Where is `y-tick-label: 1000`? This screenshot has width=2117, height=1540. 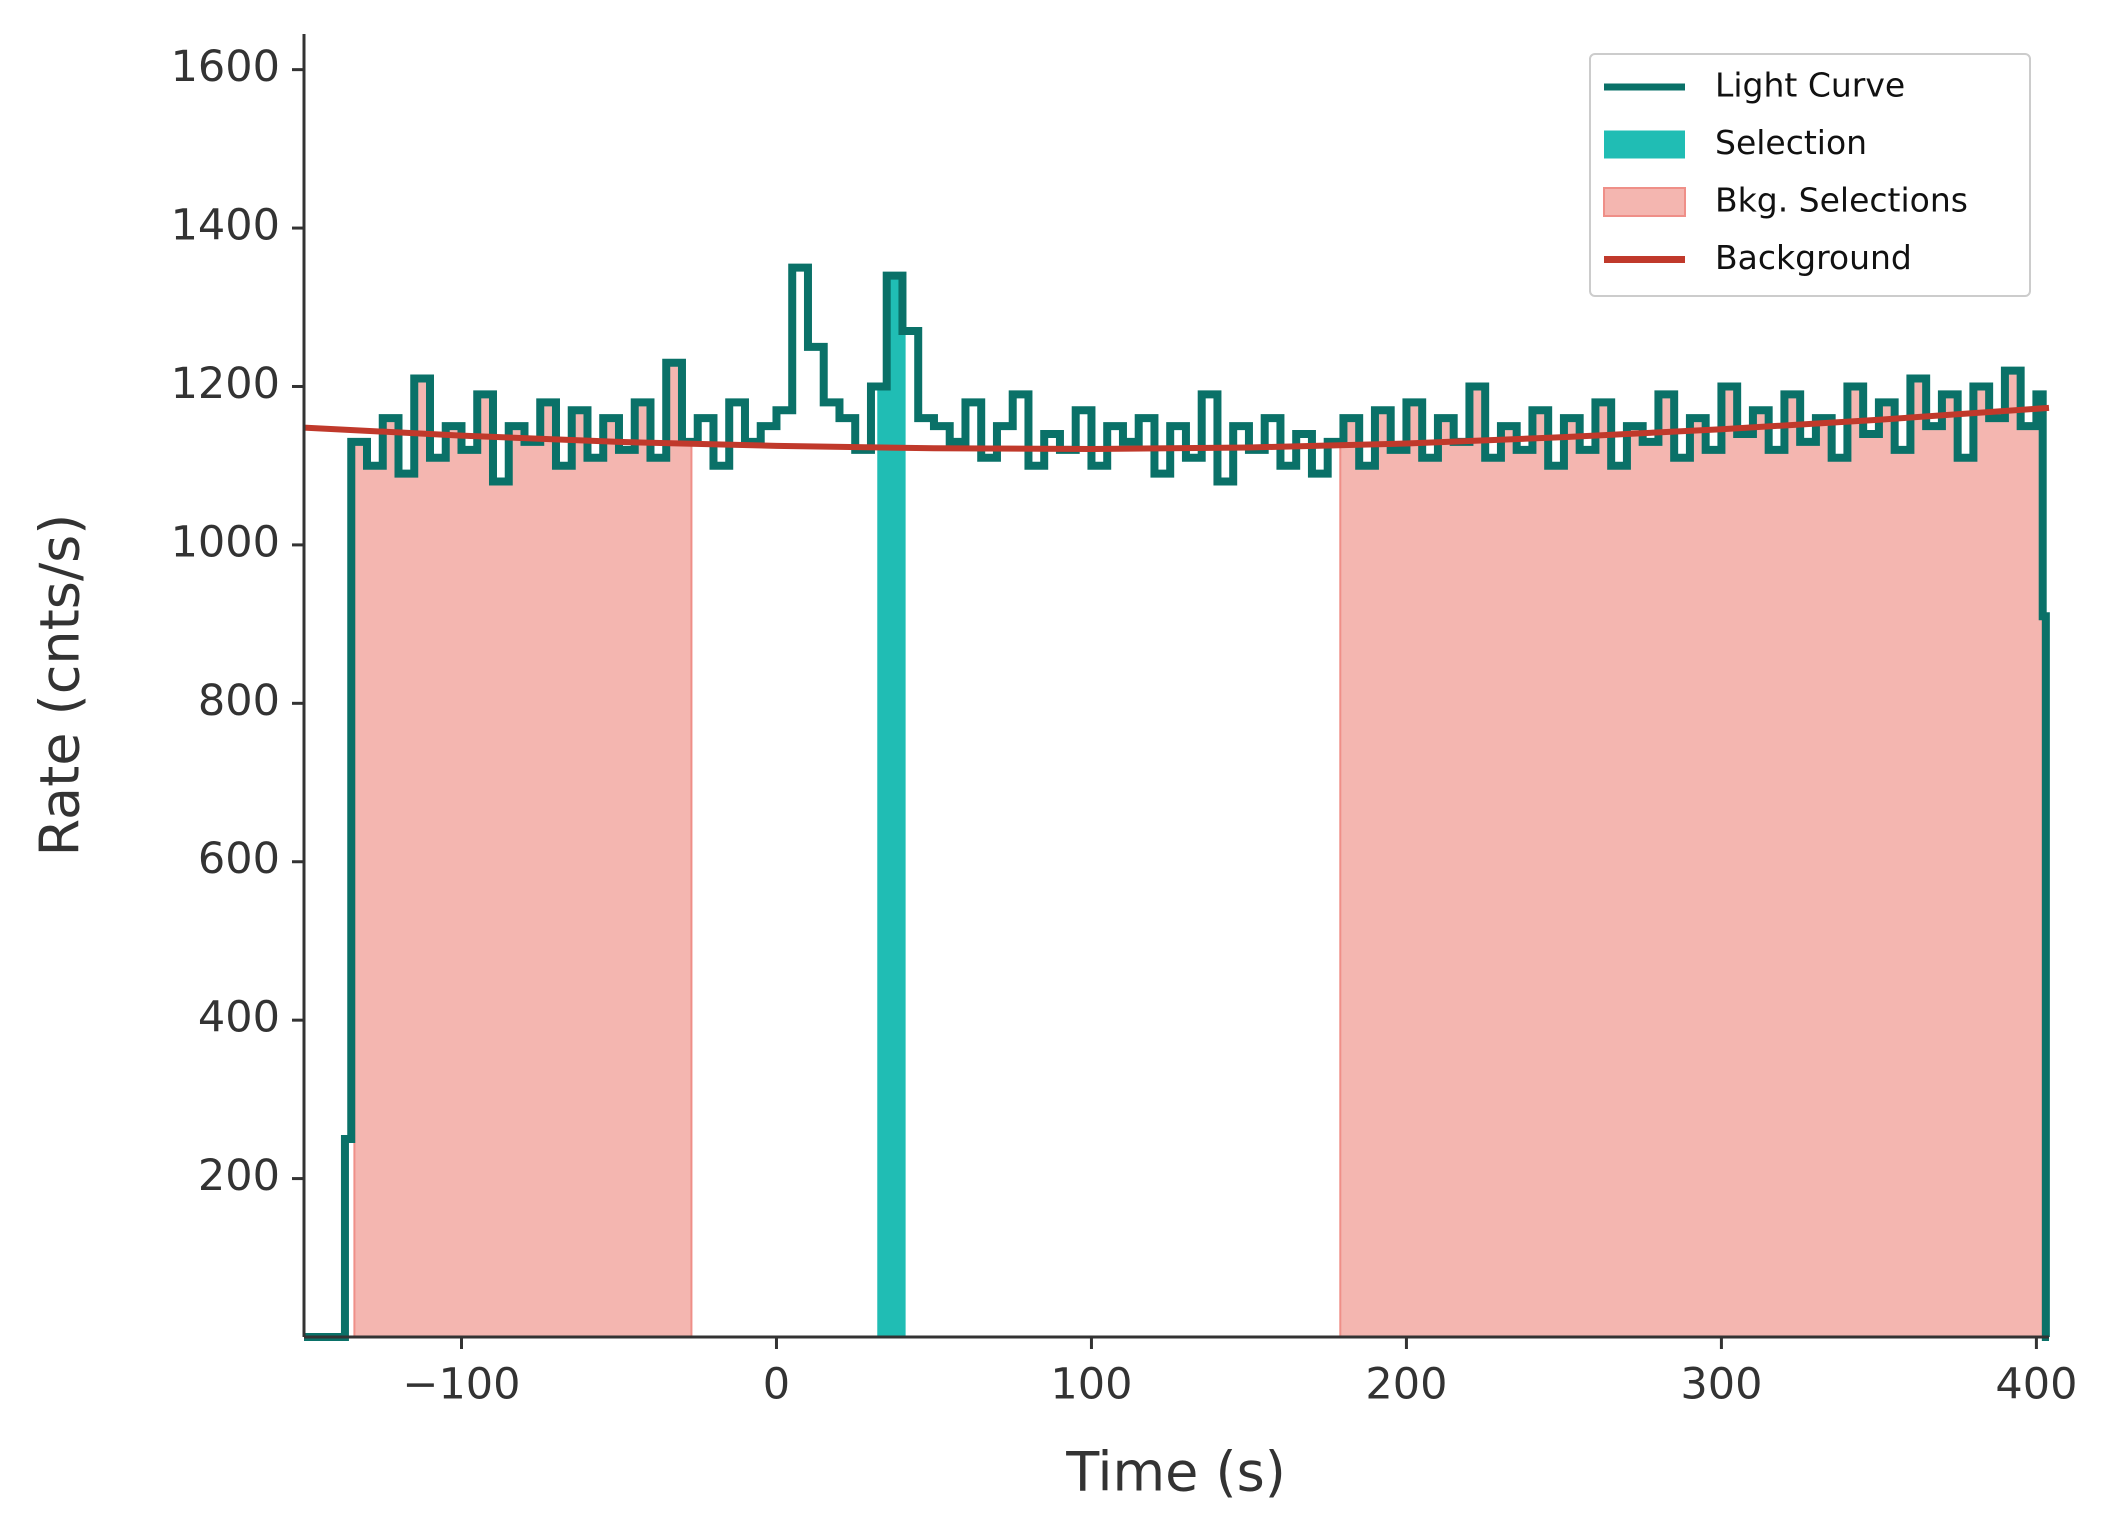
y-tick-label: 1000 is located at coordinates (225, 542).